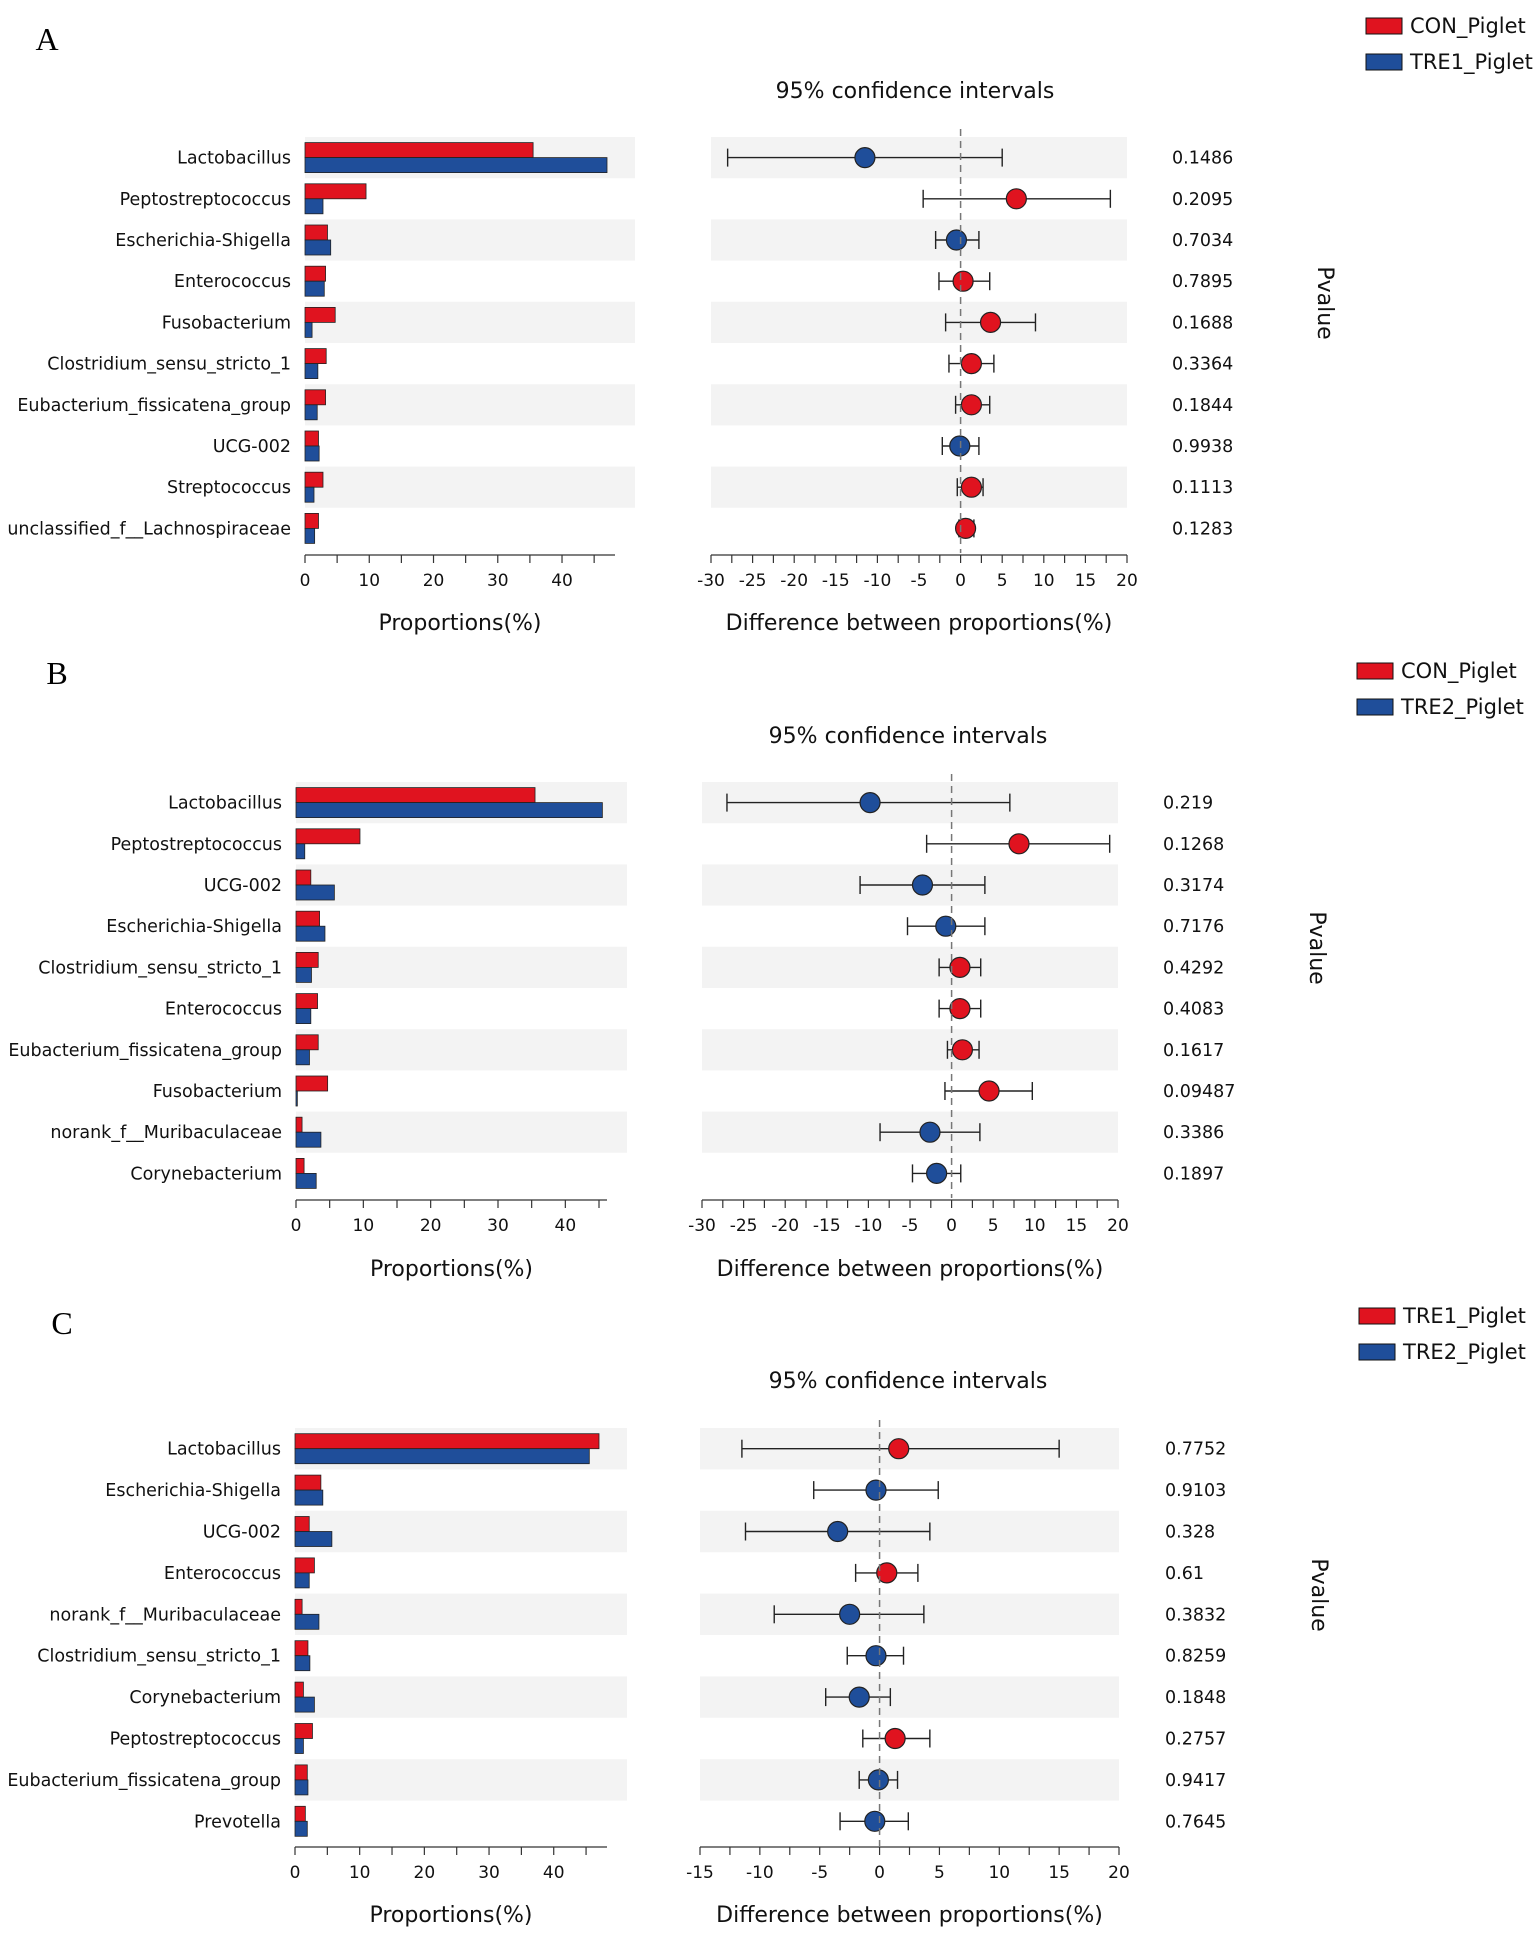 The image size is (1535, 1951). What do you see at coordinates (1202, 323) in the screenshot?
I see `p-value: 0.1688` at bounding box center [1202, 323].